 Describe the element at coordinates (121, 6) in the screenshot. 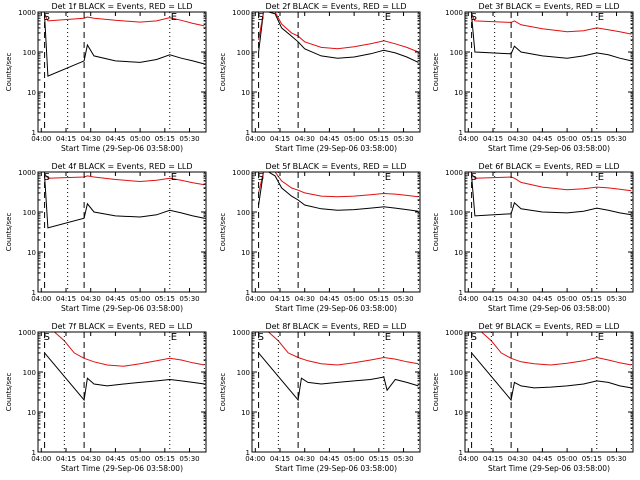

I see `chart-title: Det 1f BLACK = Events, RED = LLD` at that location.